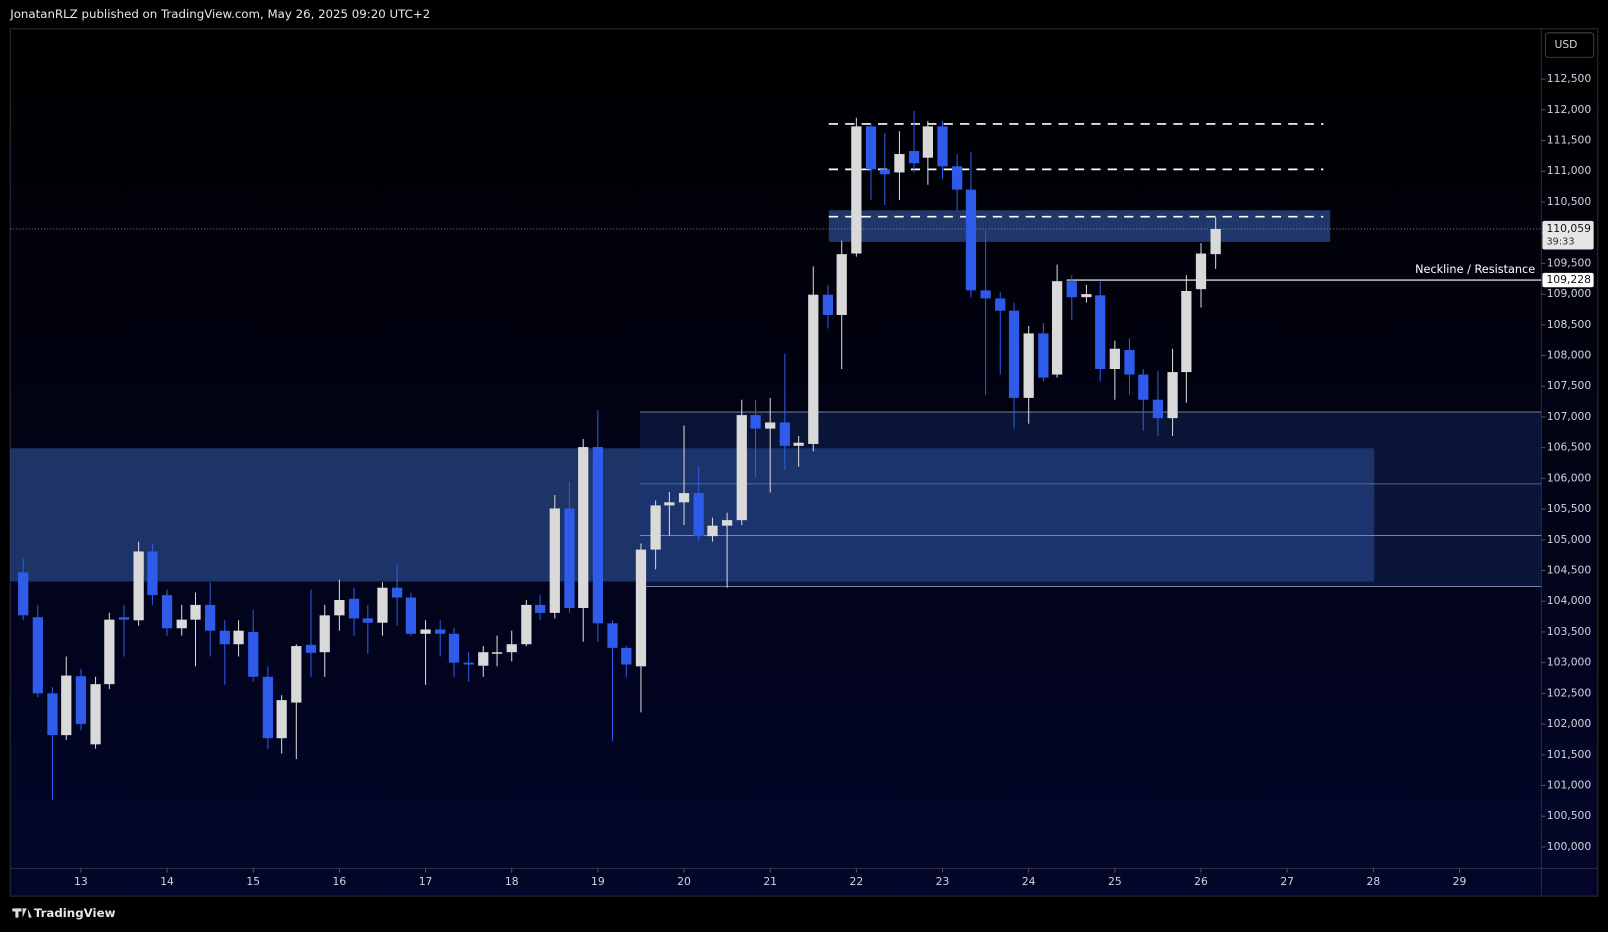 The image size is (1608, 932). Describe the element at coordinates (857, 881) in the screenshot. I see `x-tick-label: 22` at that location.